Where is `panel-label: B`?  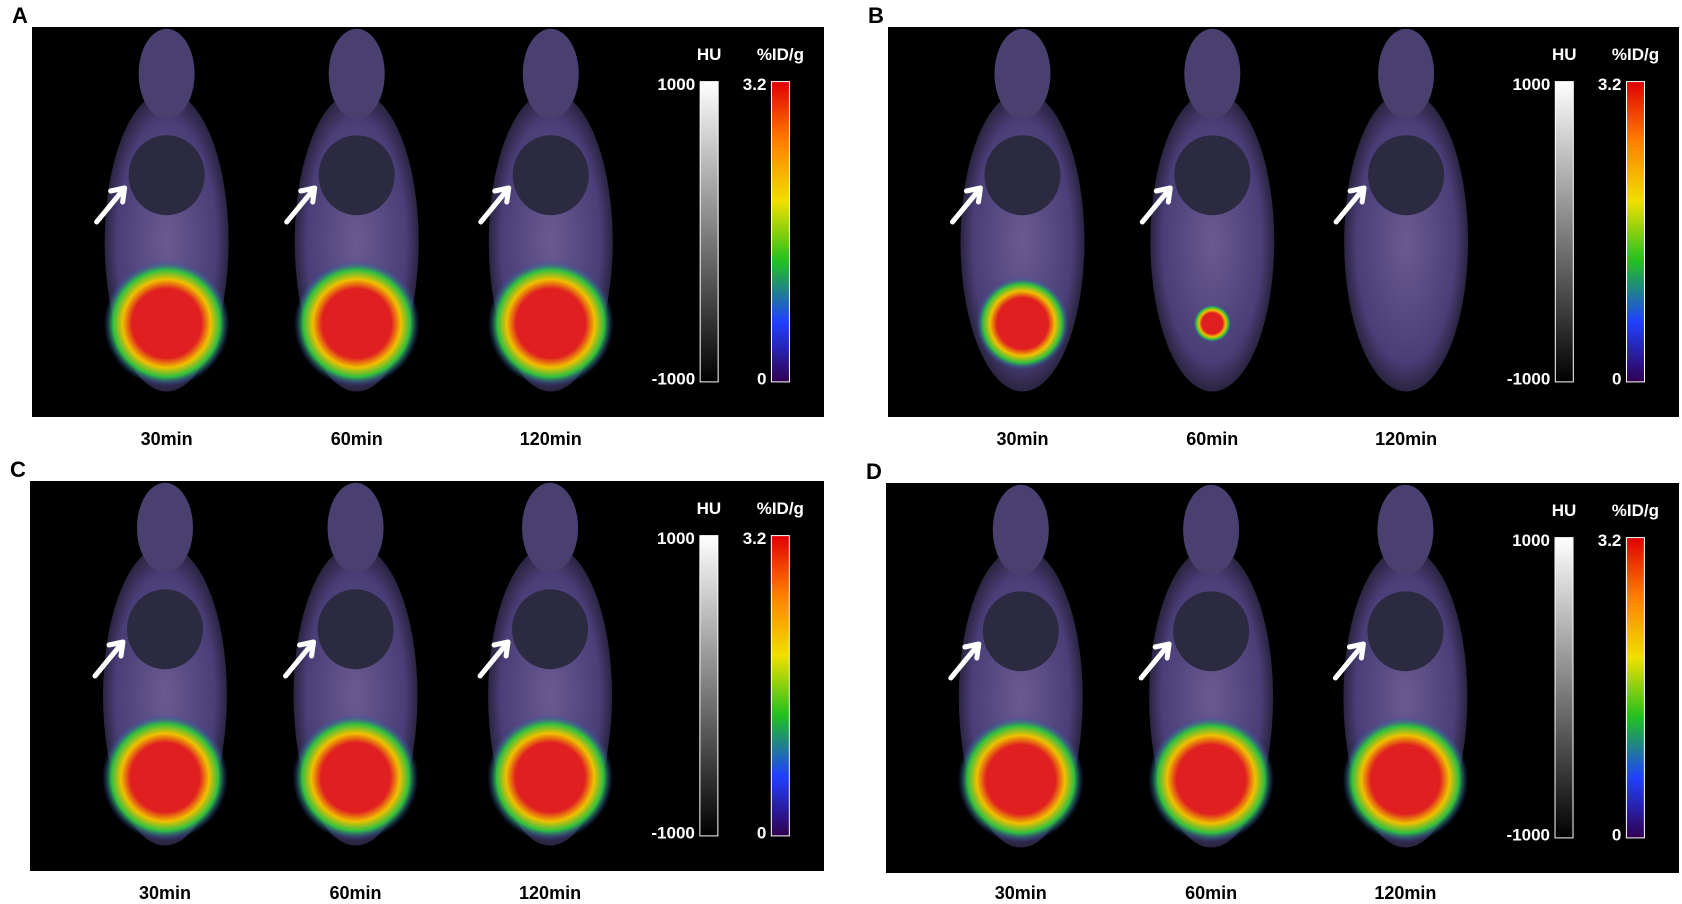
panel-label: B is located at coordinates (876, 15).